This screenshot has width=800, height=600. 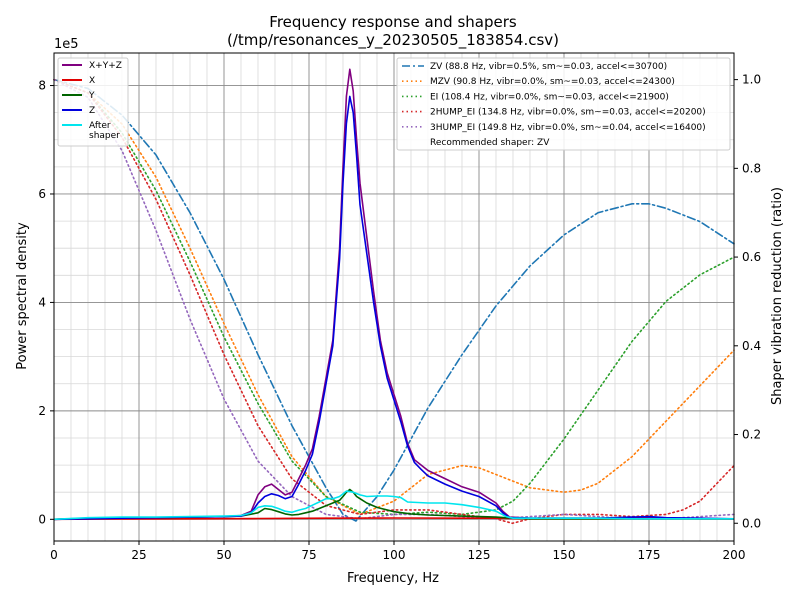 I want to click on x-tick-label: 150, so click(x=564, y=555).